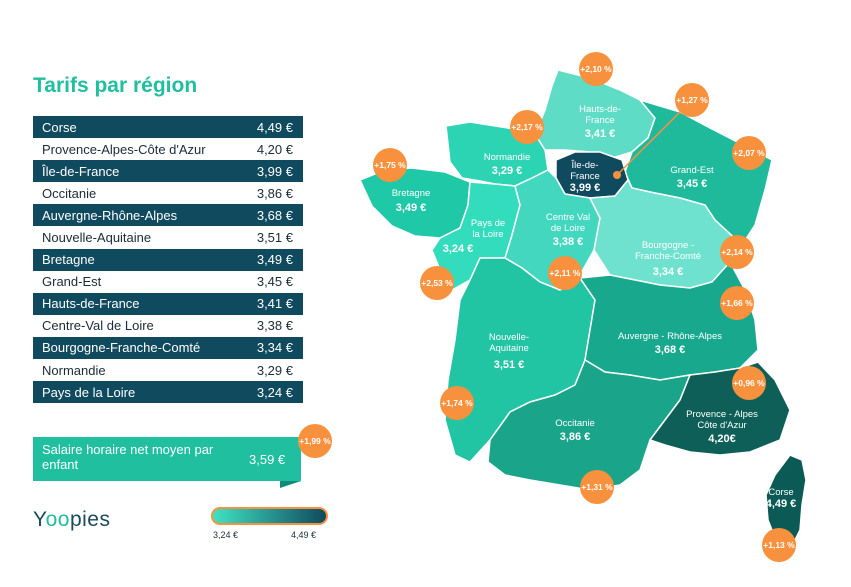 The width and height of the screenshot is (851, 587). What do you see at coordinates (128, 457) in the screenshot?
I see `average-salary-label: Salaire horaire net moyen par enfant` at bounding box center [128, 457].